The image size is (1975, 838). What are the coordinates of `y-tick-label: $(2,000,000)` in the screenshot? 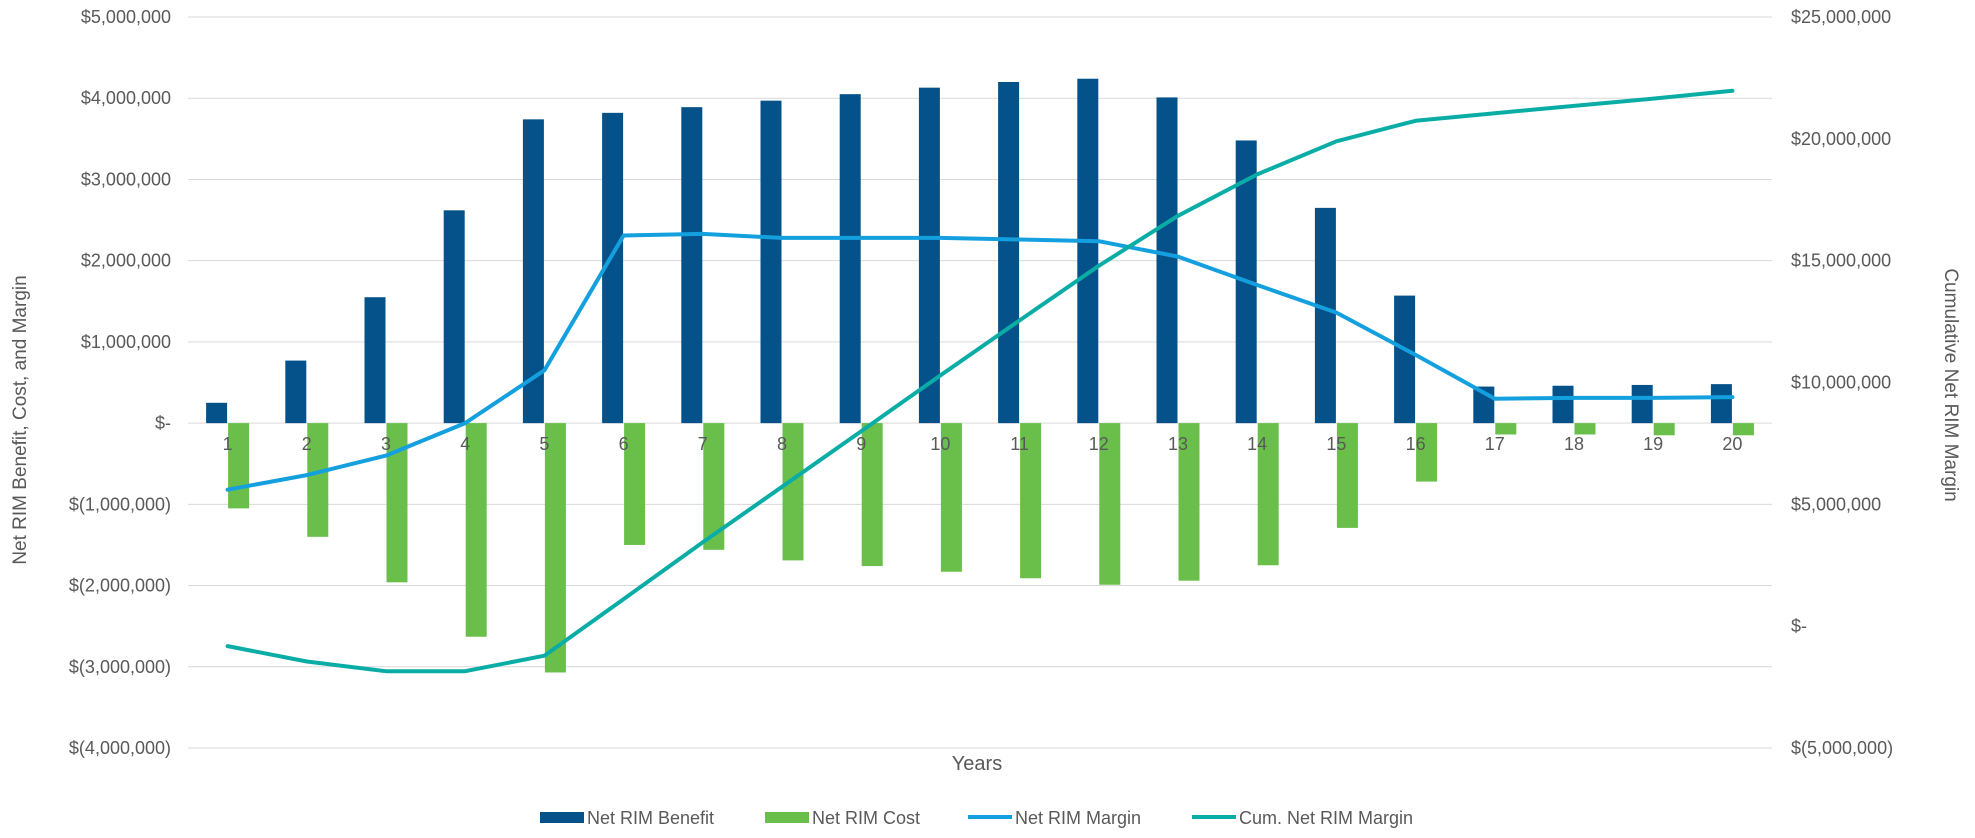 It's located at (120, 586).